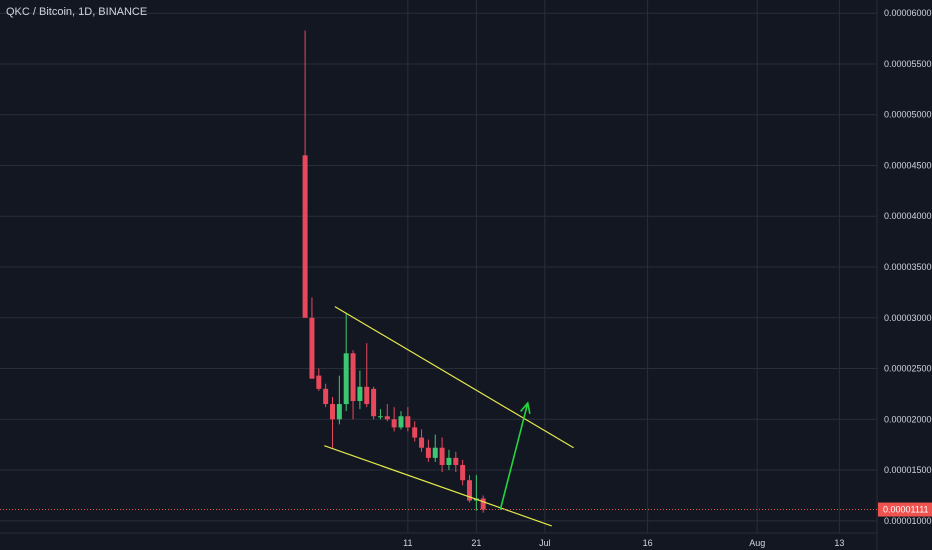  What do you see at coordinates (908, 419) in the screenshot?
I see `price-tick-label: 0.00002000` at bounding box center [908, 419].